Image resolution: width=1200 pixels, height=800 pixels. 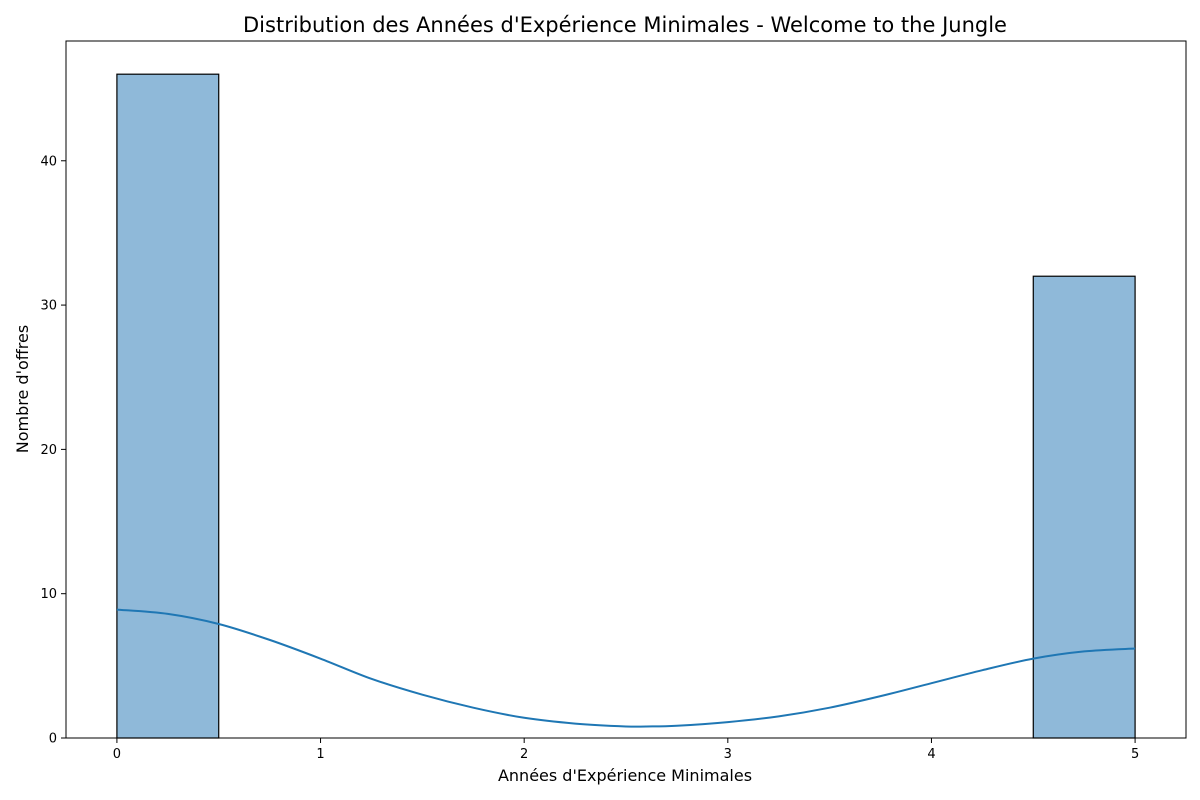 I want to click on y-tick-label: 30, so click(x=48, y=306).